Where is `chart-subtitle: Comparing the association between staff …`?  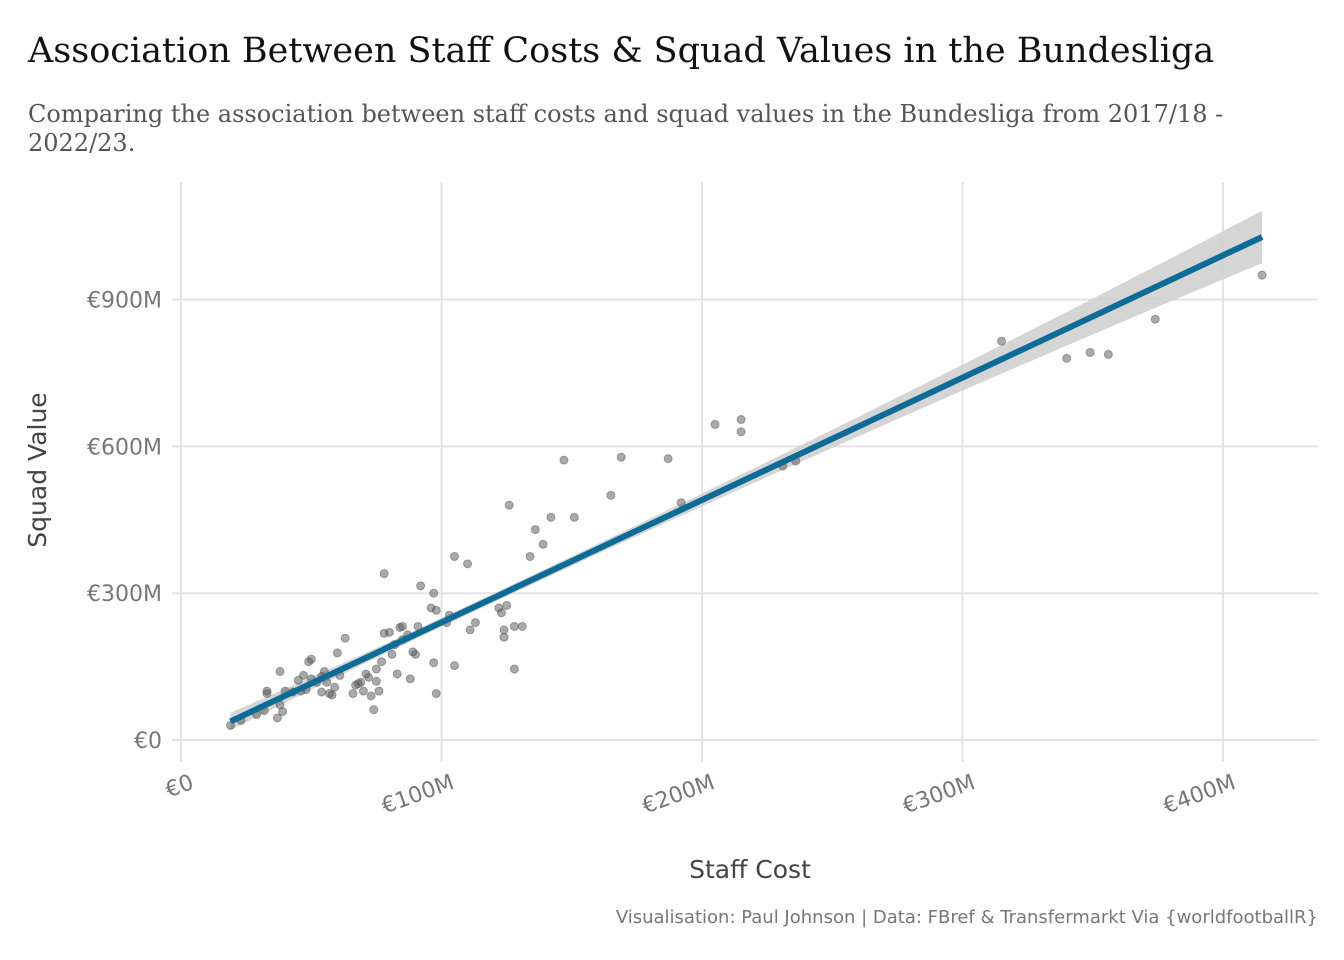 chart-subtitle: Comparing the association between staff … is located at coordinates (626, 128).